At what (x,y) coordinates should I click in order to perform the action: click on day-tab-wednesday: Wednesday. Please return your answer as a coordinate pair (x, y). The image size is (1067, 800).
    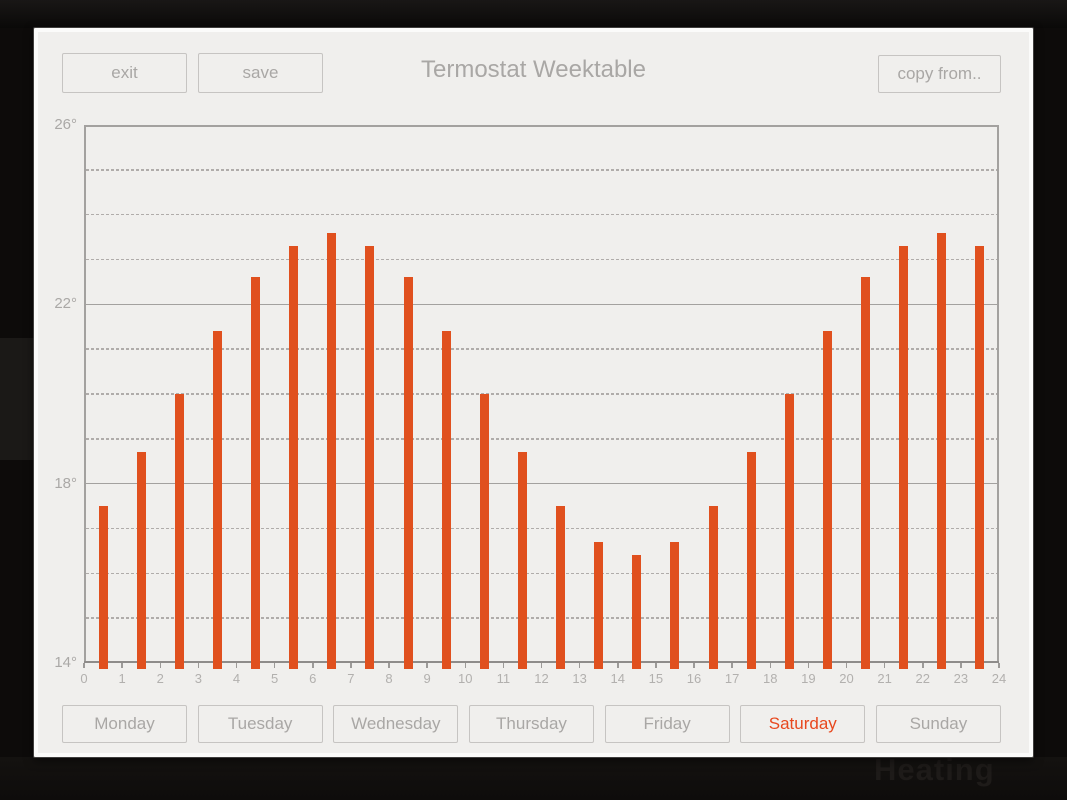
    Looking at the image, I should click on (396, 724).